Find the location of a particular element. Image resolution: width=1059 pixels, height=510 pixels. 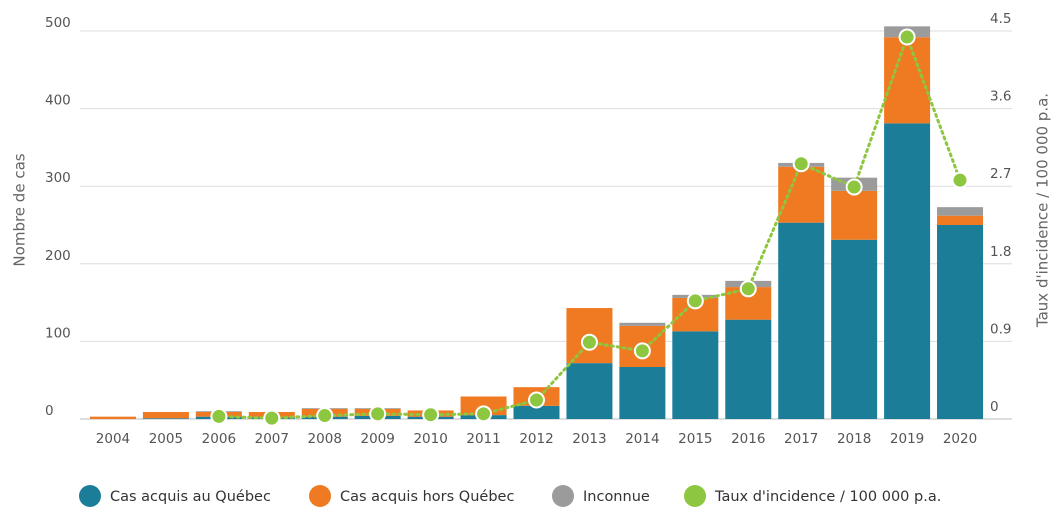

x-tick-label: 2013 is located at coordinates (589, 439).